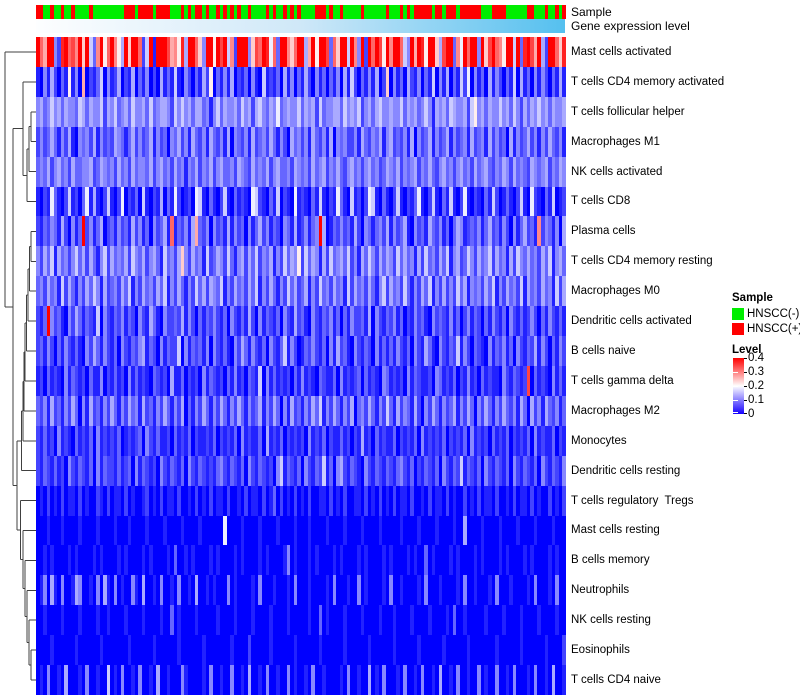 The image size is (800, 700). Describe the element at coordinates (603, 351) in the screenshot. I see `row-label: B cells naive` at that location.